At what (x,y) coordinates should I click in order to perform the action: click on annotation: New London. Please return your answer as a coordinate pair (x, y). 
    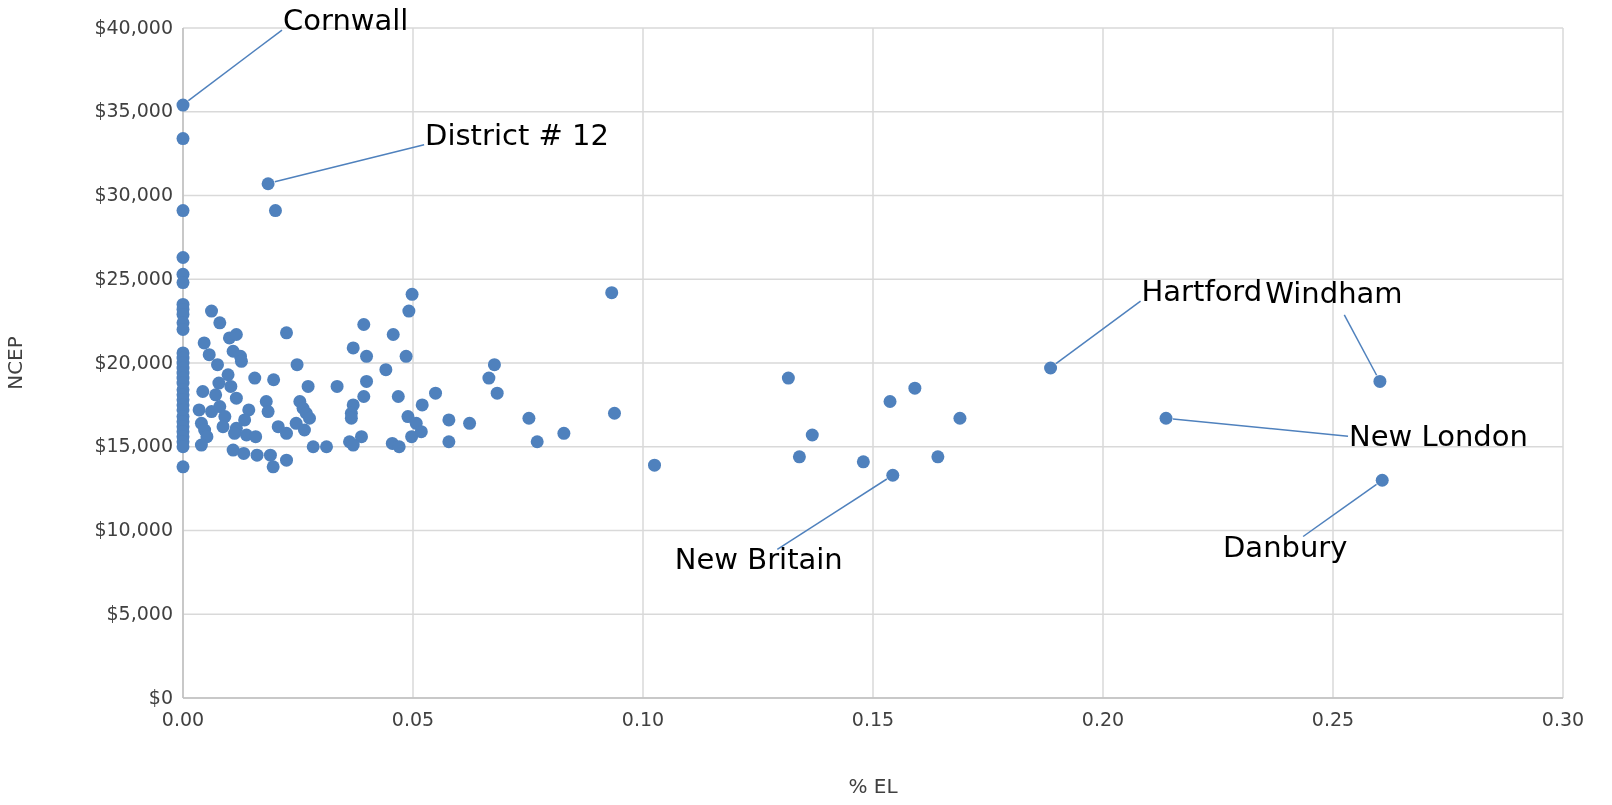
    Looking at the image, I should click on (1438, 436).